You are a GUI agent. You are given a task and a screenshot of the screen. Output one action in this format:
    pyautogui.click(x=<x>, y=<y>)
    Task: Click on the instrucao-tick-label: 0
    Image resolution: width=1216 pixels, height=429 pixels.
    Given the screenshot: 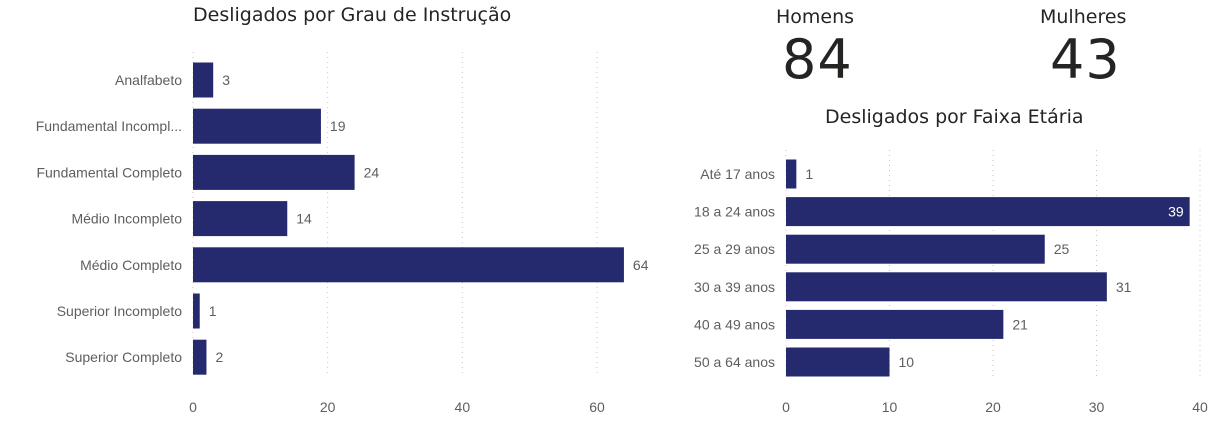 What is the action you would take?
    pyautogui.click(x=193, y=407)
    